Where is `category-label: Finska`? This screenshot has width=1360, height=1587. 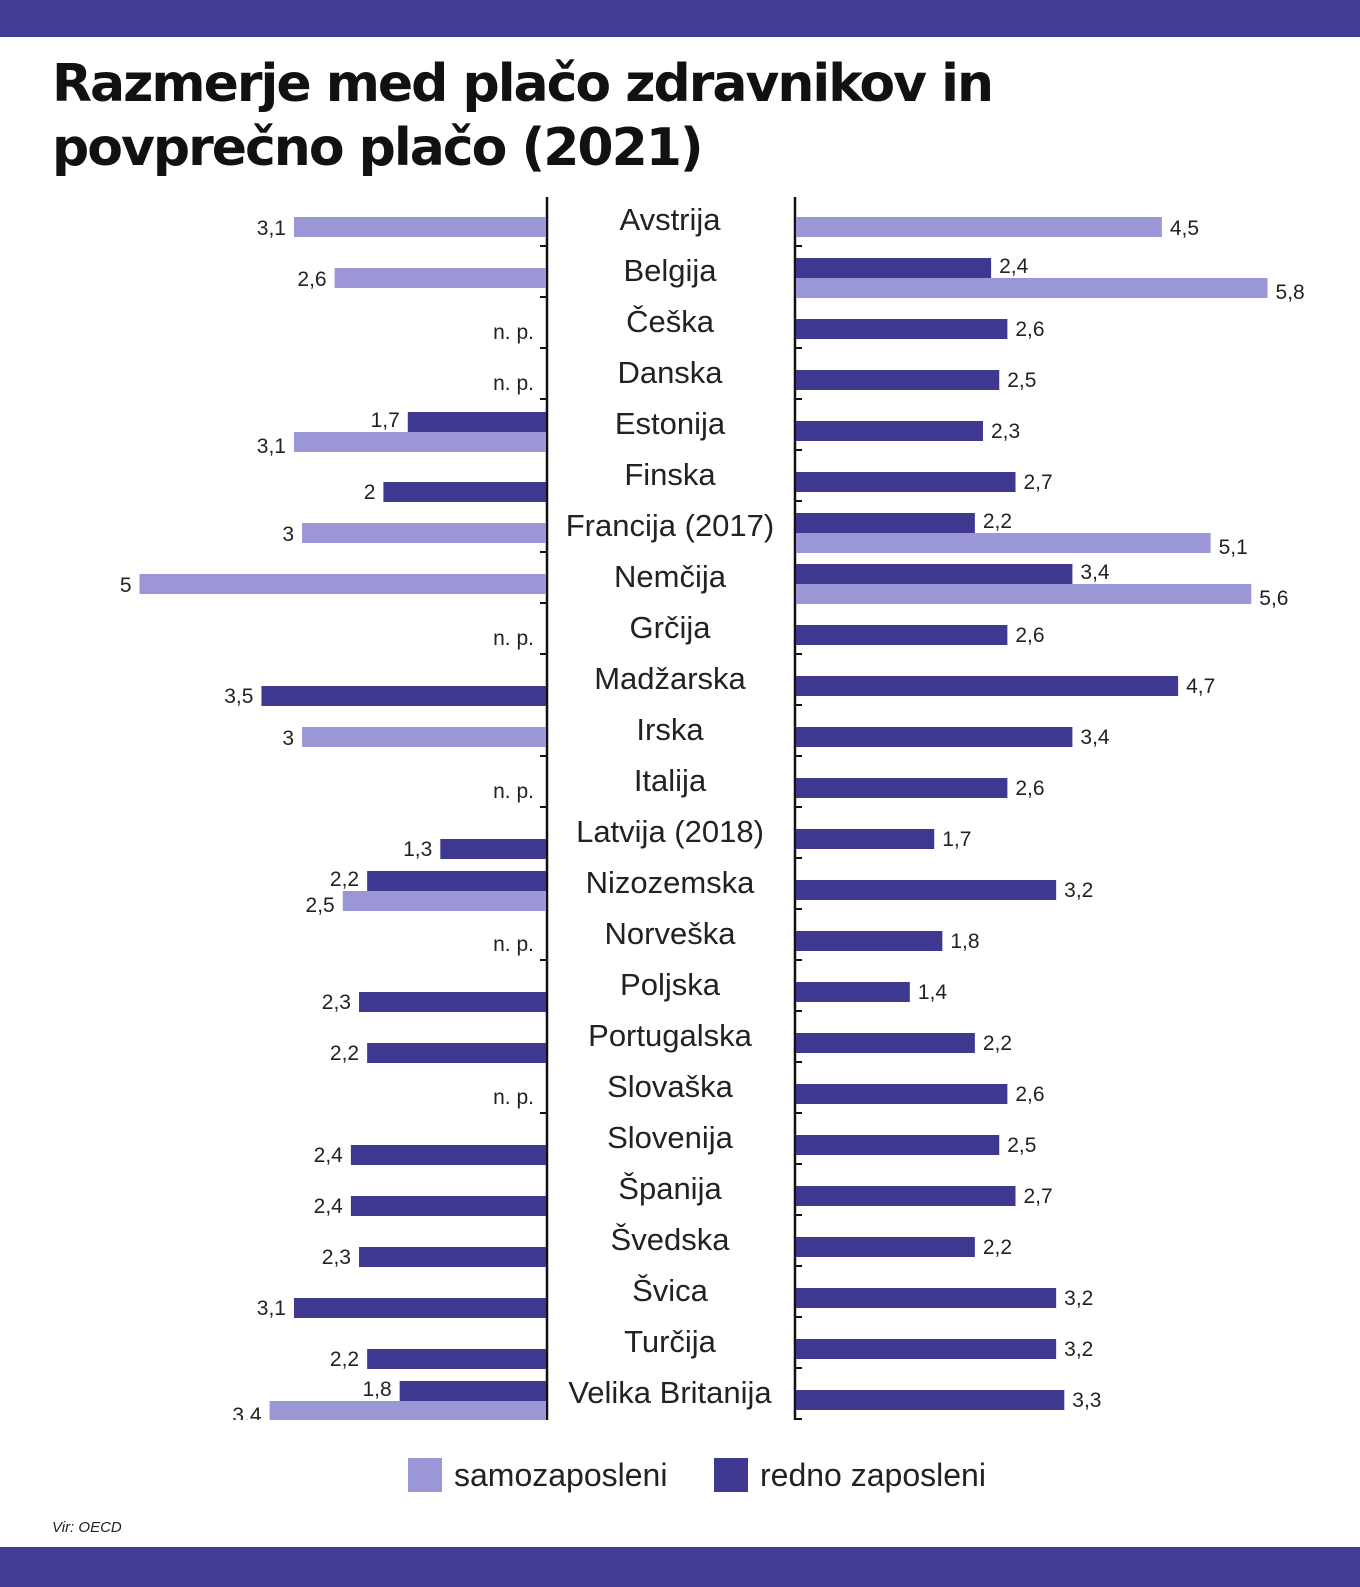
category-label: Finska is located at coordinates (670, 474).